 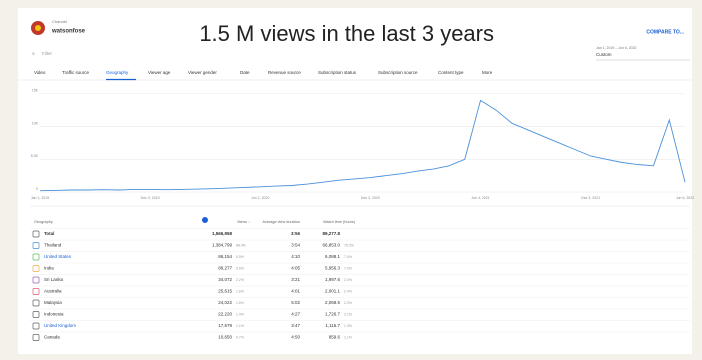 What do you see at coordinates (348, 337) in the screenshot?
I see `row-watch-pct: 1.1%` at bounding box center [348, 337].